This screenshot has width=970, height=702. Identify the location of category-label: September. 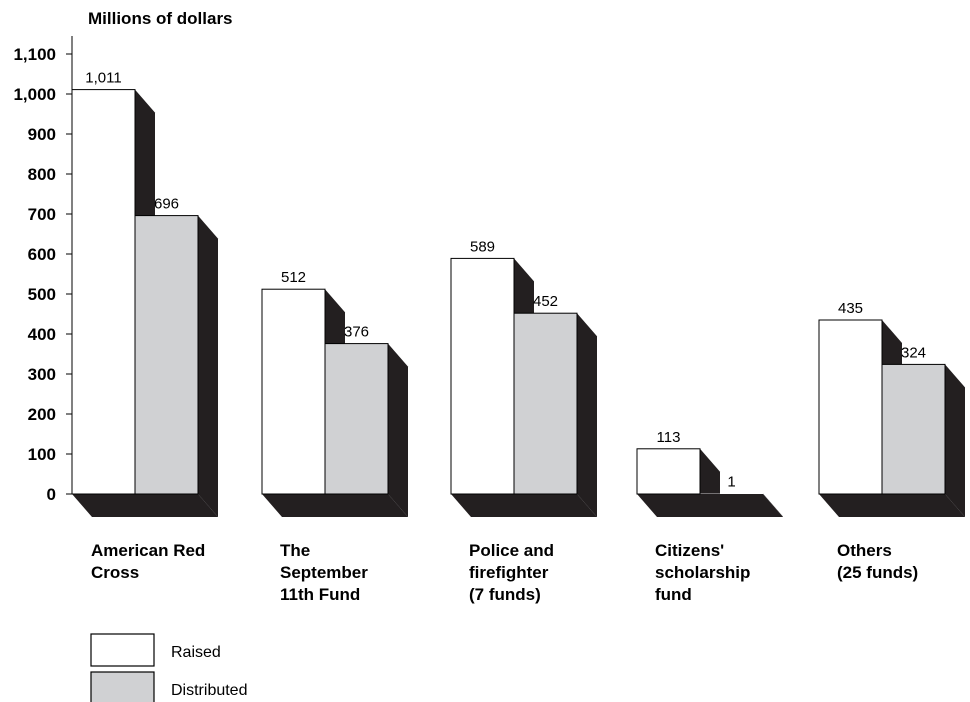
(324, 572).